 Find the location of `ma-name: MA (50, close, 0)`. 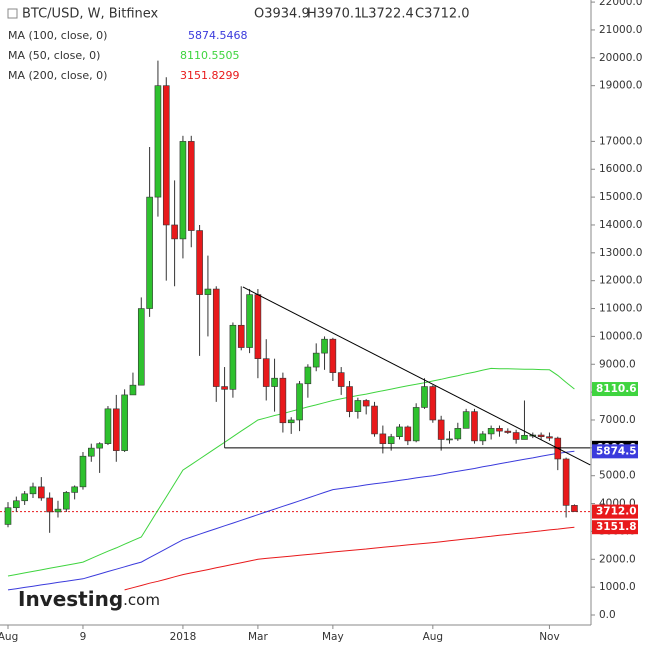

ma-name: MA (50, close, 0) is located at coordinates (54, 55).